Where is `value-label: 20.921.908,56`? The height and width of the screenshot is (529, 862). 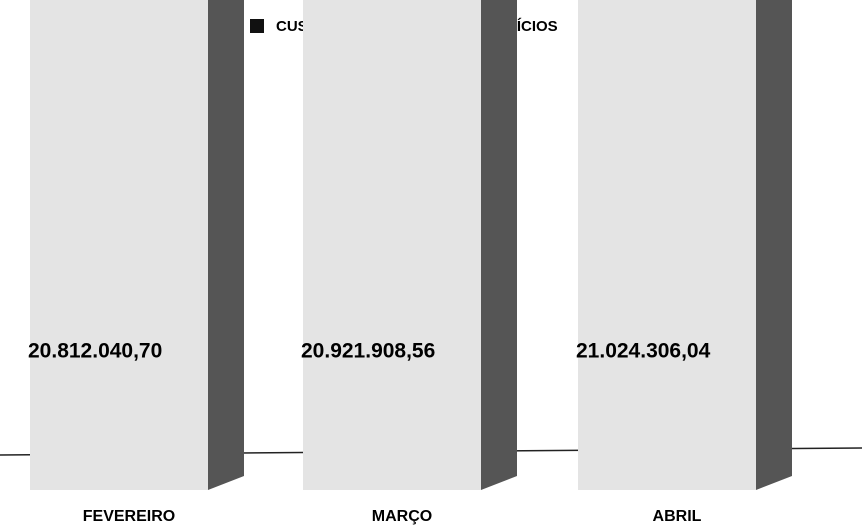
value-label: 20.921.908,56 is located at coordinates (368, 351).